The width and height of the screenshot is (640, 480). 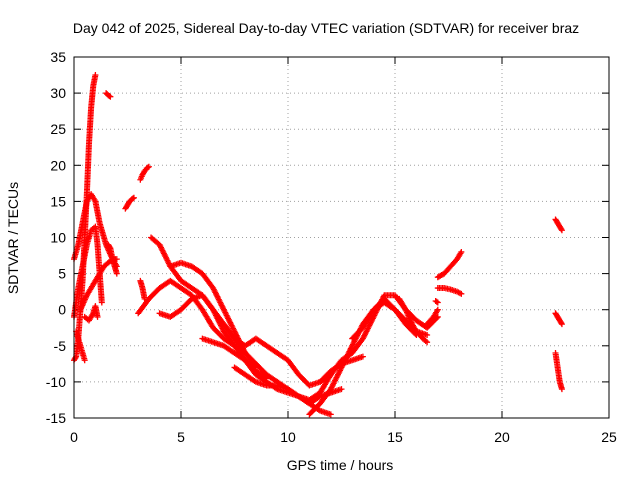 What do you see at coordinates (13, 238) in the screenshot?
I see `y-axis-title: SDTVAR / TECUs` at bounding box center [13, 238].